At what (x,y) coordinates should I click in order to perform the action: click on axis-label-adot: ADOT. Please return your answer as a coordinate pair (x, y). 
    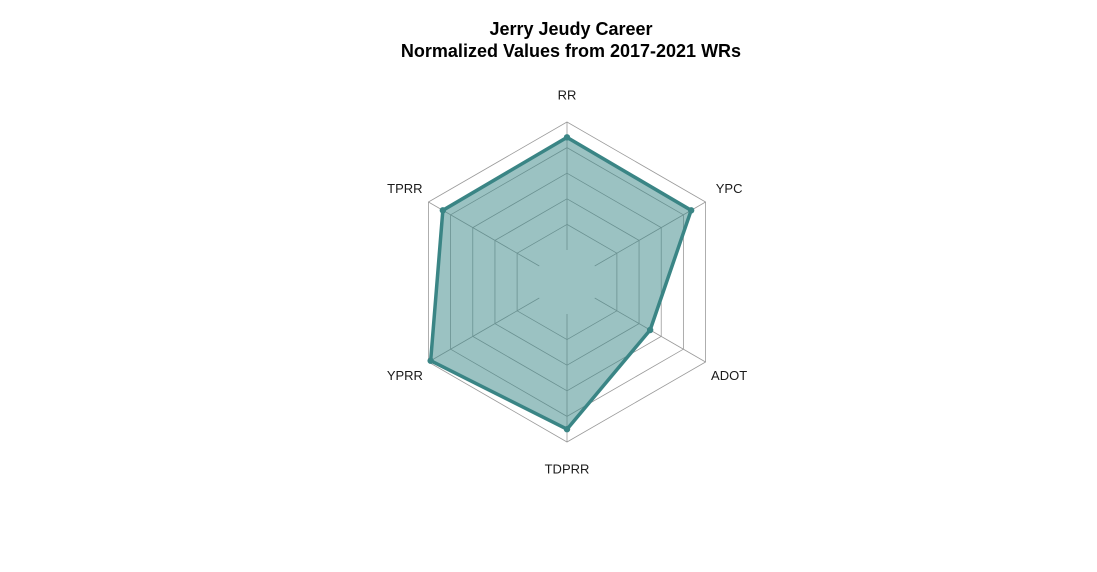
    Looking at the image, I should click on (729, 375).